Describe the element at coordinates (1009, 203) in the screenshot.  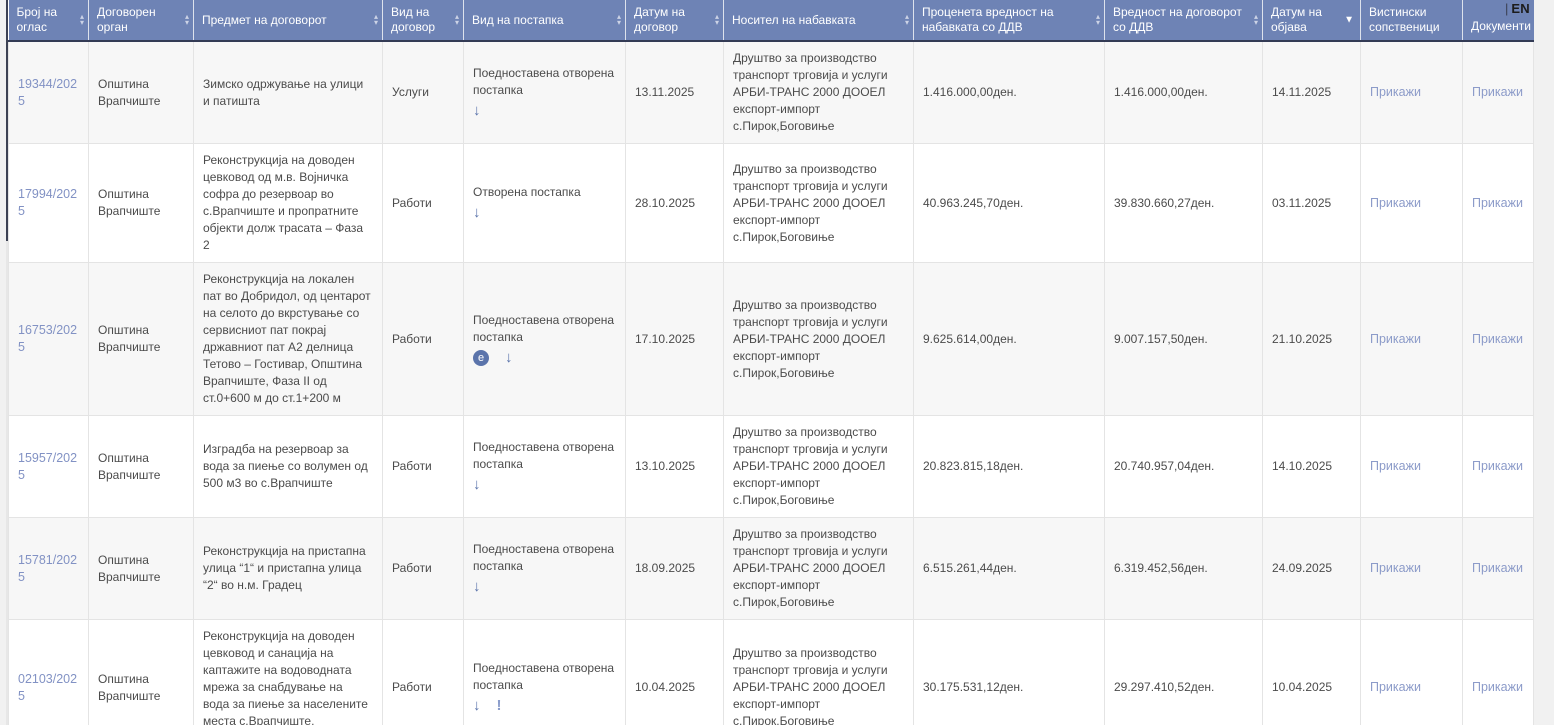
I see `cell-estimated-value: 40.963.245,70ден.` at that location.